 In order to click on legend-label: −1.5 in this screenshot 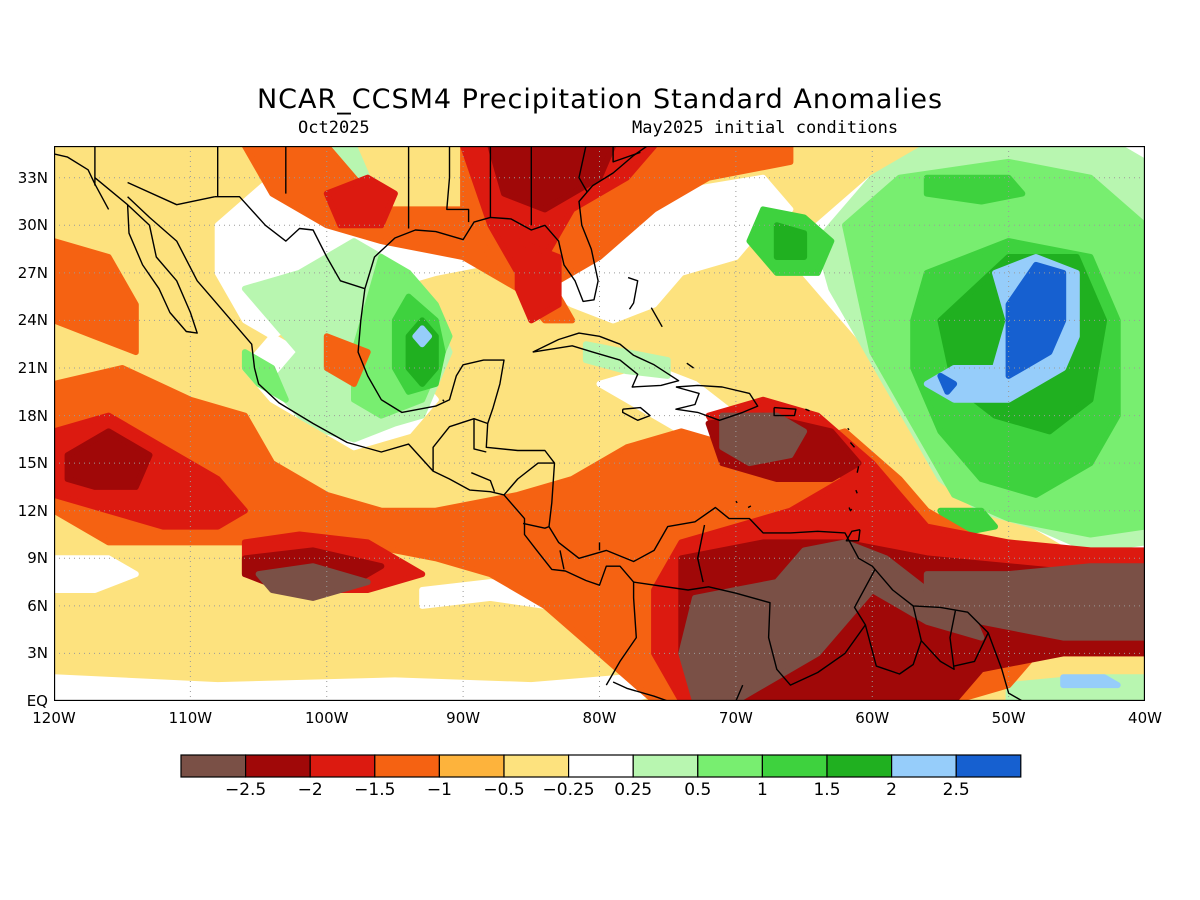, I will do `click(375, 790)`.